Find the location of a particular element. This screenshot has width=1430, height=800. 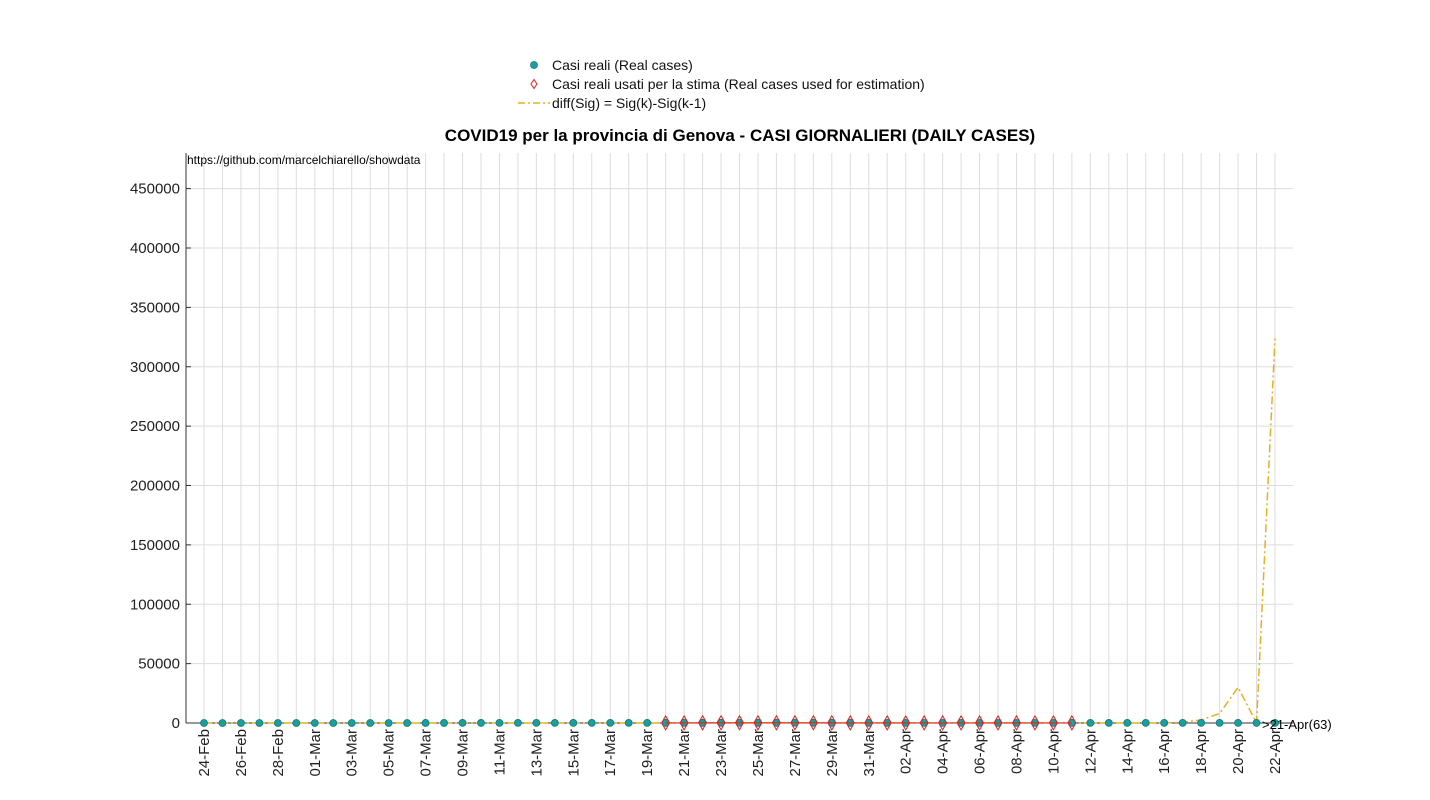

y-tick-label: 200000 is located at coordinates (155, 486).